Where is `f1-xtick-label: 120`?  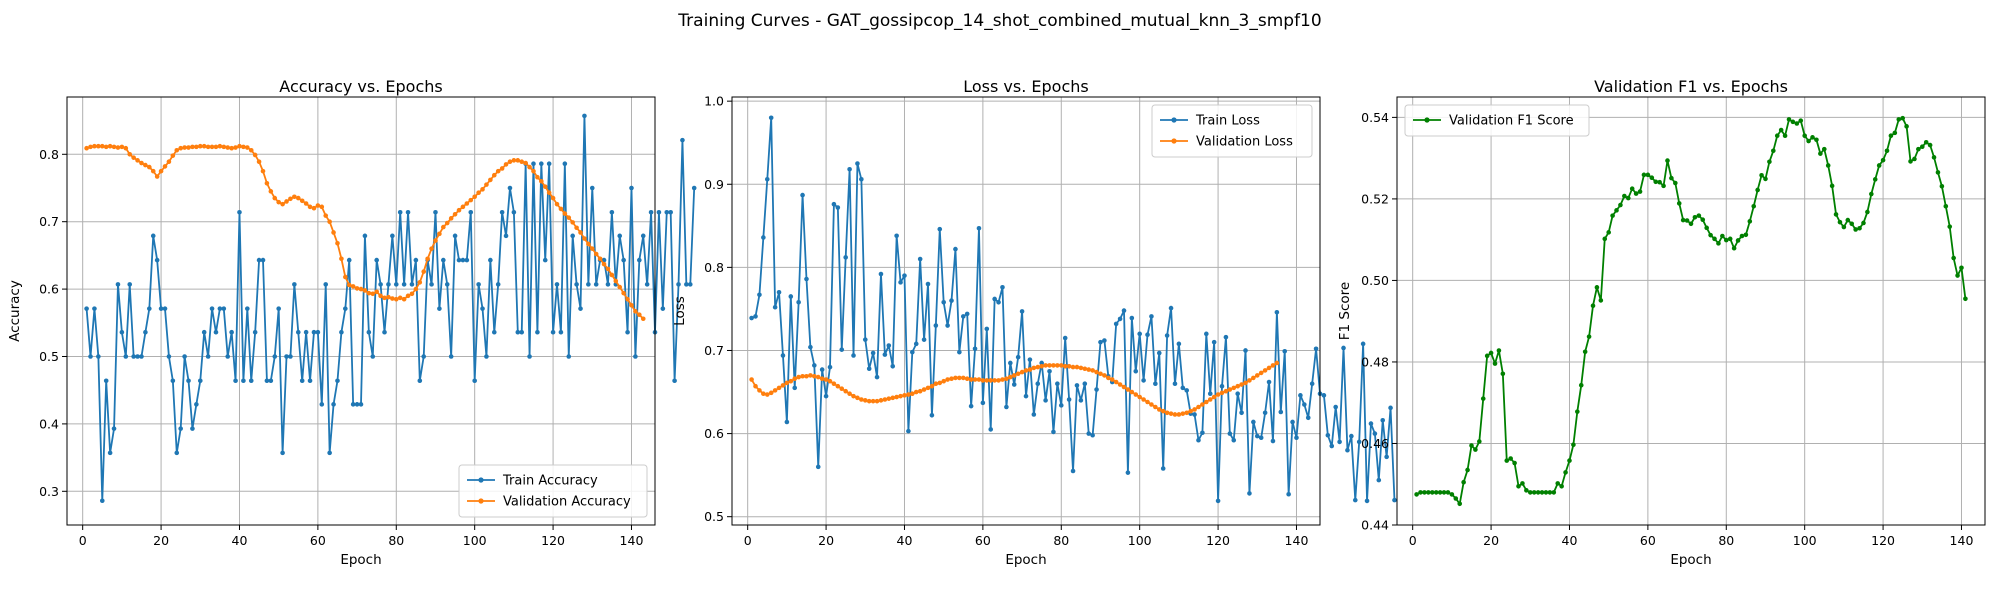 f1-xtick-label: 120 is located at coordinates (1883, 540).